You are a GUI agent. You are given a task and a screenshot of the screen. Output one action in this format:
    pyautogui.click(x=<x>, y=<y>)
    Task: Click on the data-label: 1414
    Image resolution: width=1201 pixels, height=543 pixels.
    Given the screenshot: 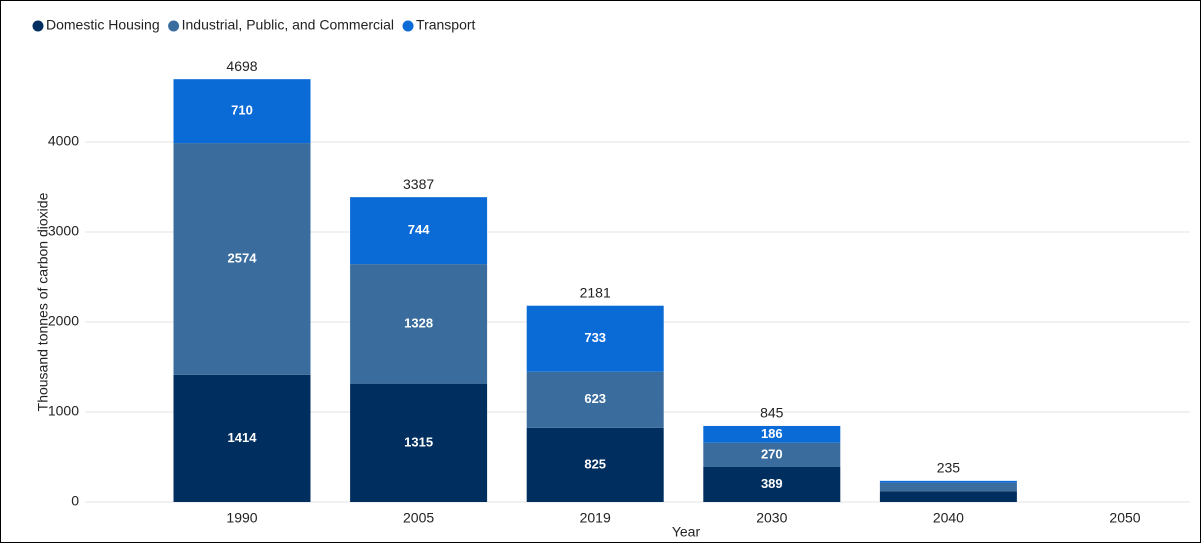 What is the action you would take?
    pyautogui.click(x=243, y=437)
    